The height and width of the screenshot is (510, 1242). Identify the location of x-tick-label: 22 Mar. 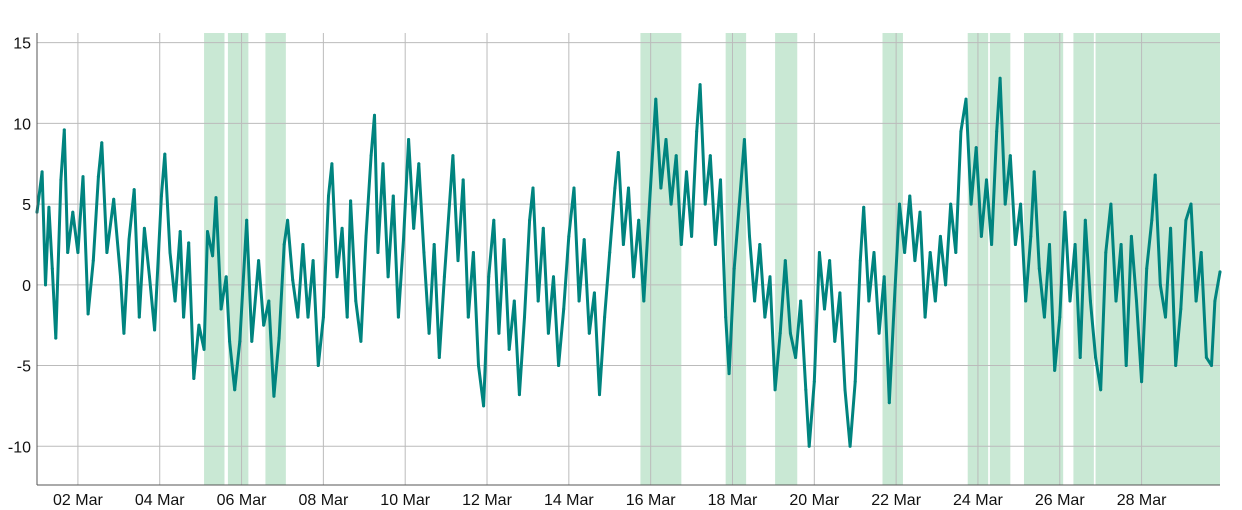
(896, 500).